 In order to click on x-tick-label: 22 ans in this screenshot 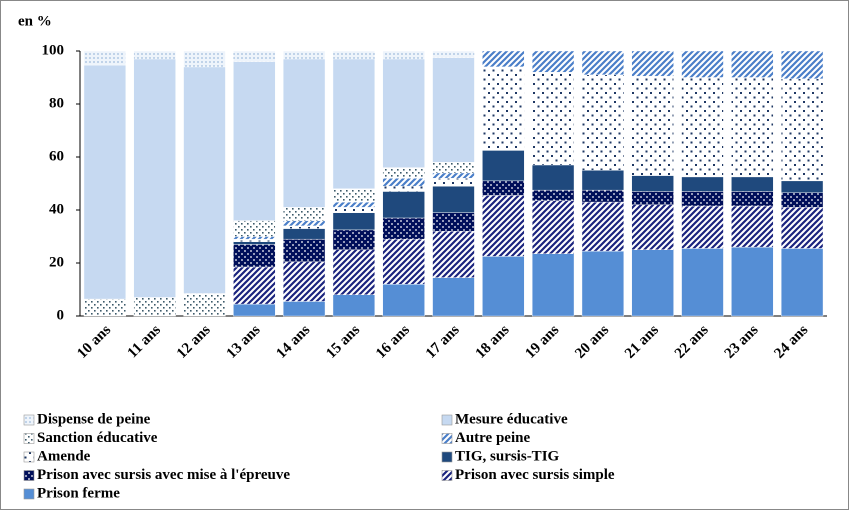, I will do `click(692, 342)`.